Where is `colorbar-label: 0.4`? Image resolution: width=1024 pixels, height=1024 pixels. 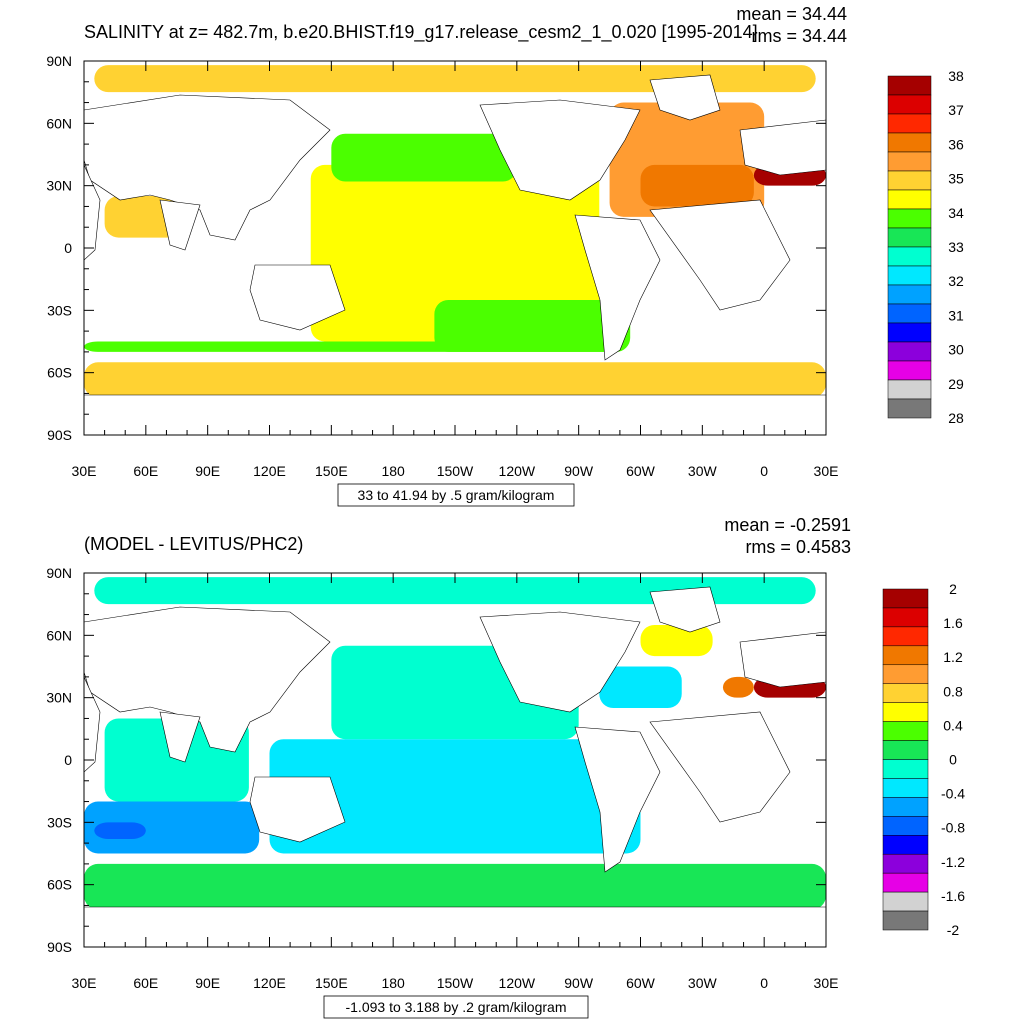 colorbar-label: 0.4 is located at coordinates (953, 725).